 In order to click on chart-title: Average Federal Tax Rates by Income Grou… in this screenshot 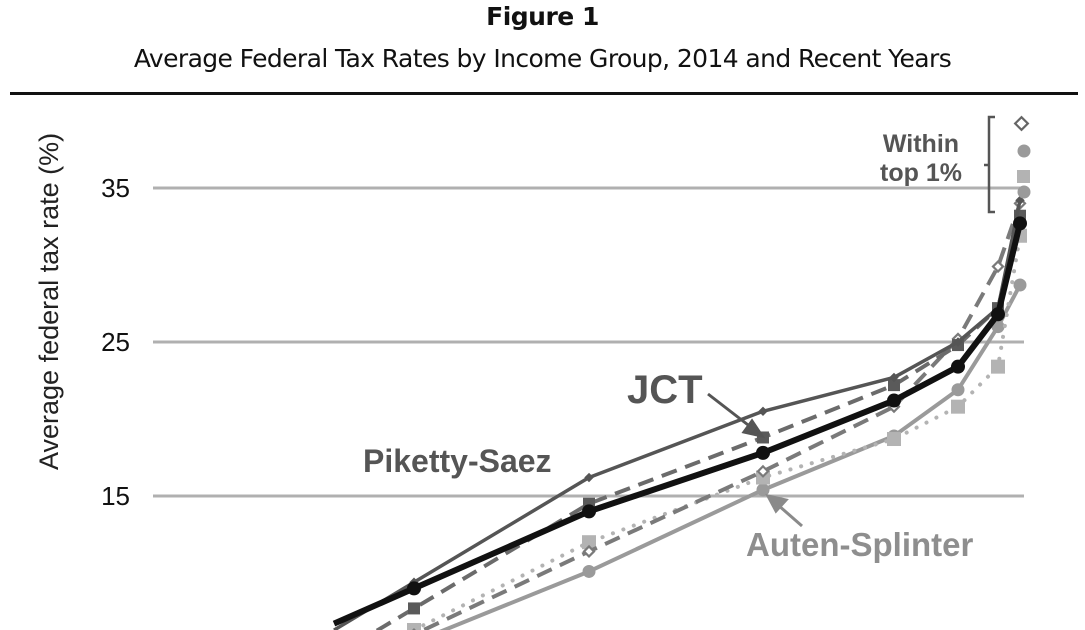, I will do `click(542, 58)`.